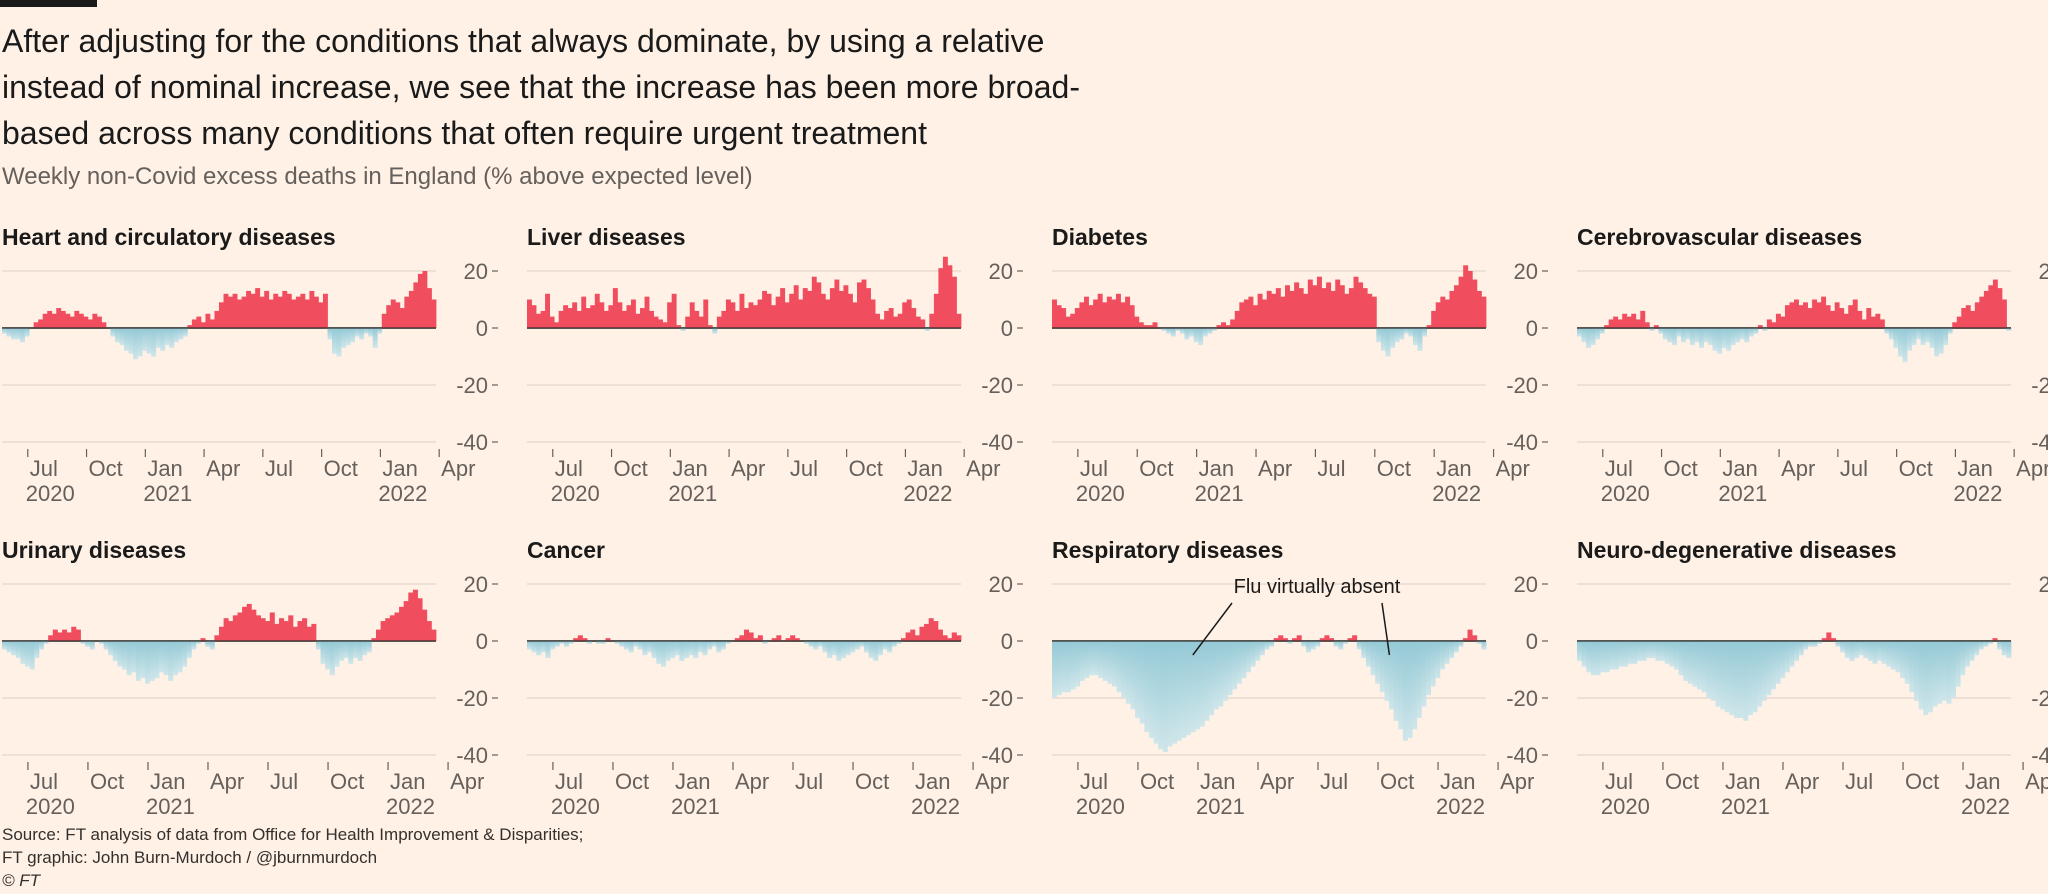  Describe the element at coordinates (48, 3) in the screenshot. I see `brand-bar` at that location.